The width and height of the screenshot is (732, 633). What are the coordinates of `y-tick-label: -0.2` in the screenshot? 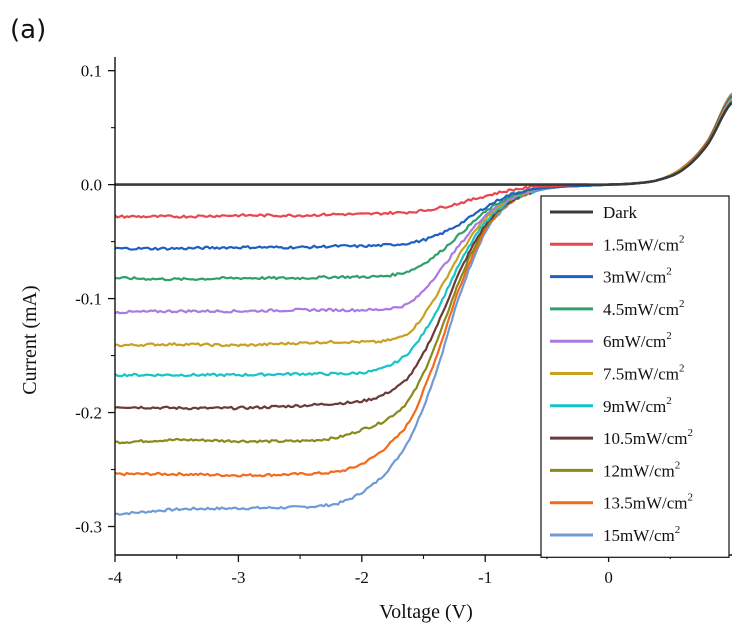 It's located at (88, 413).